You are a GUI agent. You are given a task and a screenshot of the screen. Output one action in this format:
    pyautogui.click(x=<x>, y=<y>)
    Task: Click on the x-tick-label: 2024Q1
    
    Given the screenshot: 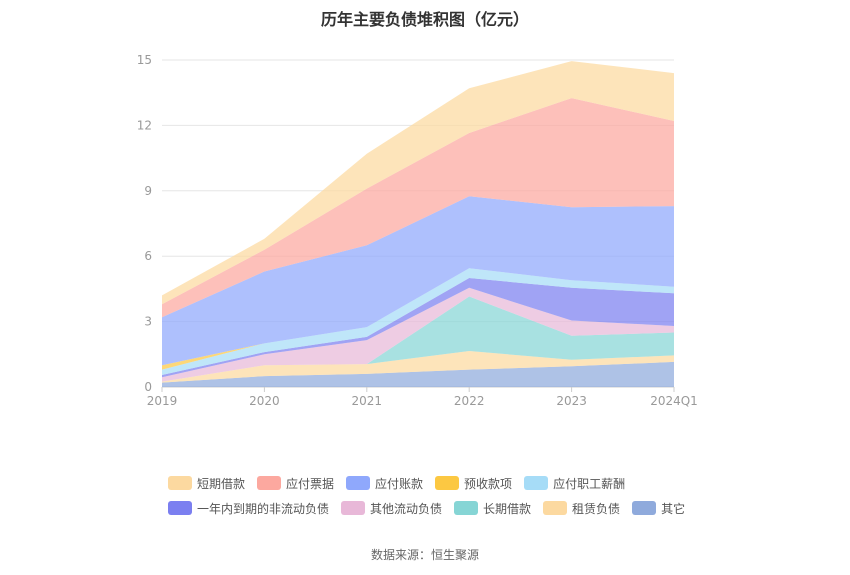 What is the action you would take?
    pyautogui.click(x=674, y=401)
    